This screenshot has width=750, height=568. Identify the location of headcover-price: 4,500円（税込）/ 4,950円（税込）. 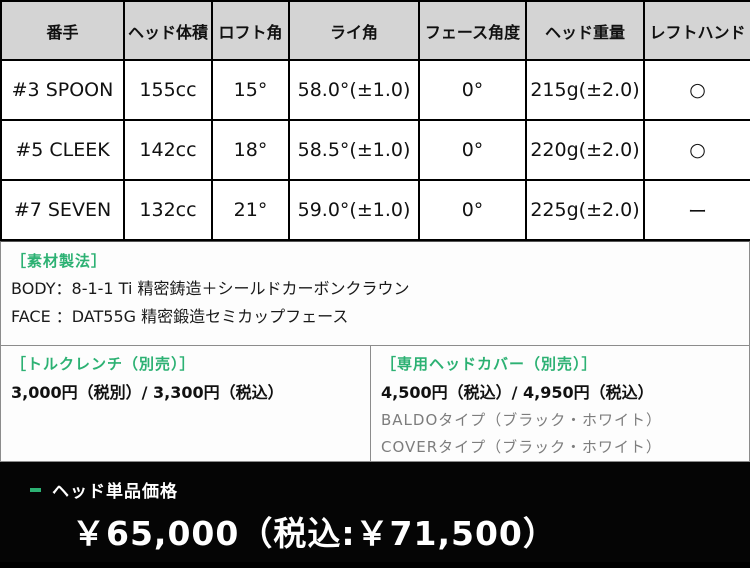
(517, 392).